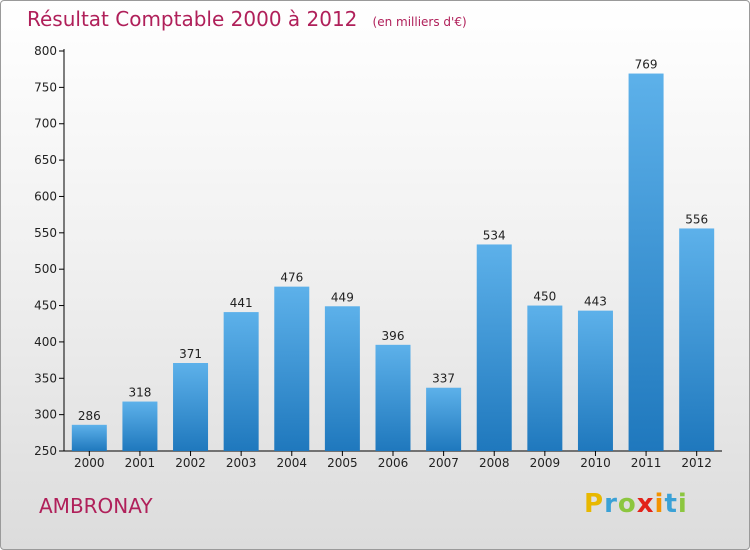 This screenshot has height=550, width=750. I want to click on x-tick-label: 2000, so click(89, 463).